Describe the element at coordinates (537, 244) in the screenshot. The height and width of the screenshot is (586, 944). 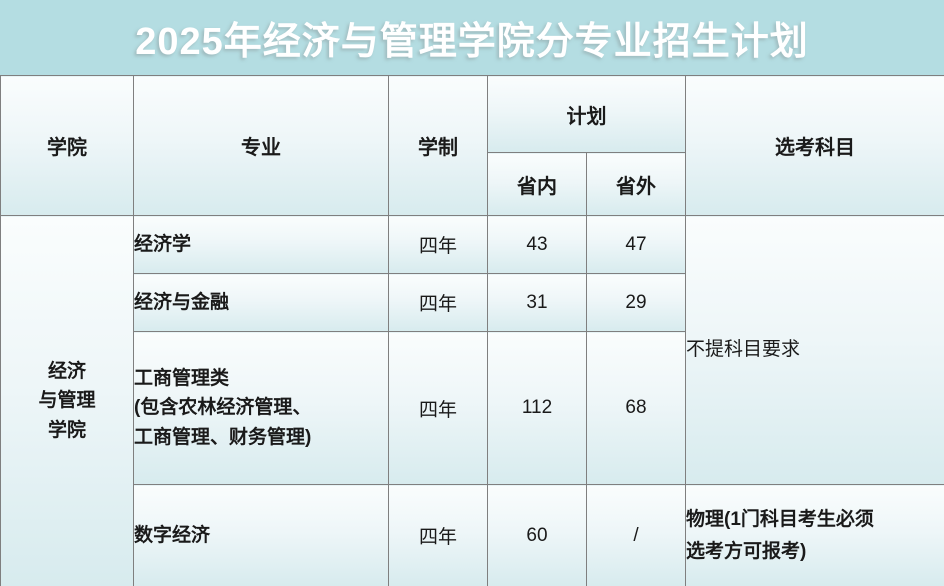
I see `in-province-cell: 43` at that location.